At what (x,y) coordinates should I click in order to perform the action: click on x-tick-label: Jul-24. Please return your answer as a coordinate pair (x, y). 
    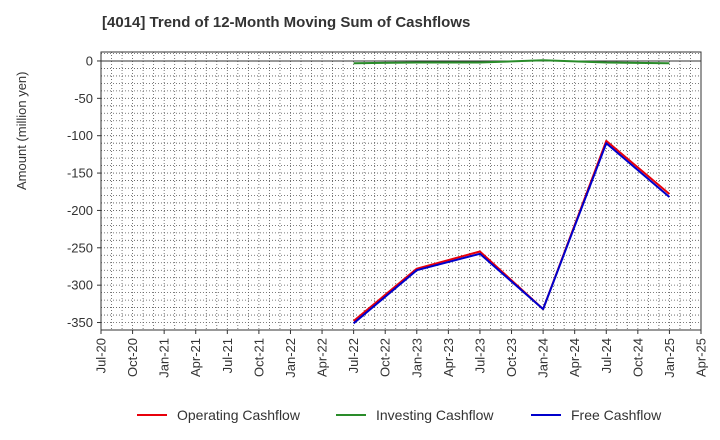
    Looking at the image, I should click on (606, 355).